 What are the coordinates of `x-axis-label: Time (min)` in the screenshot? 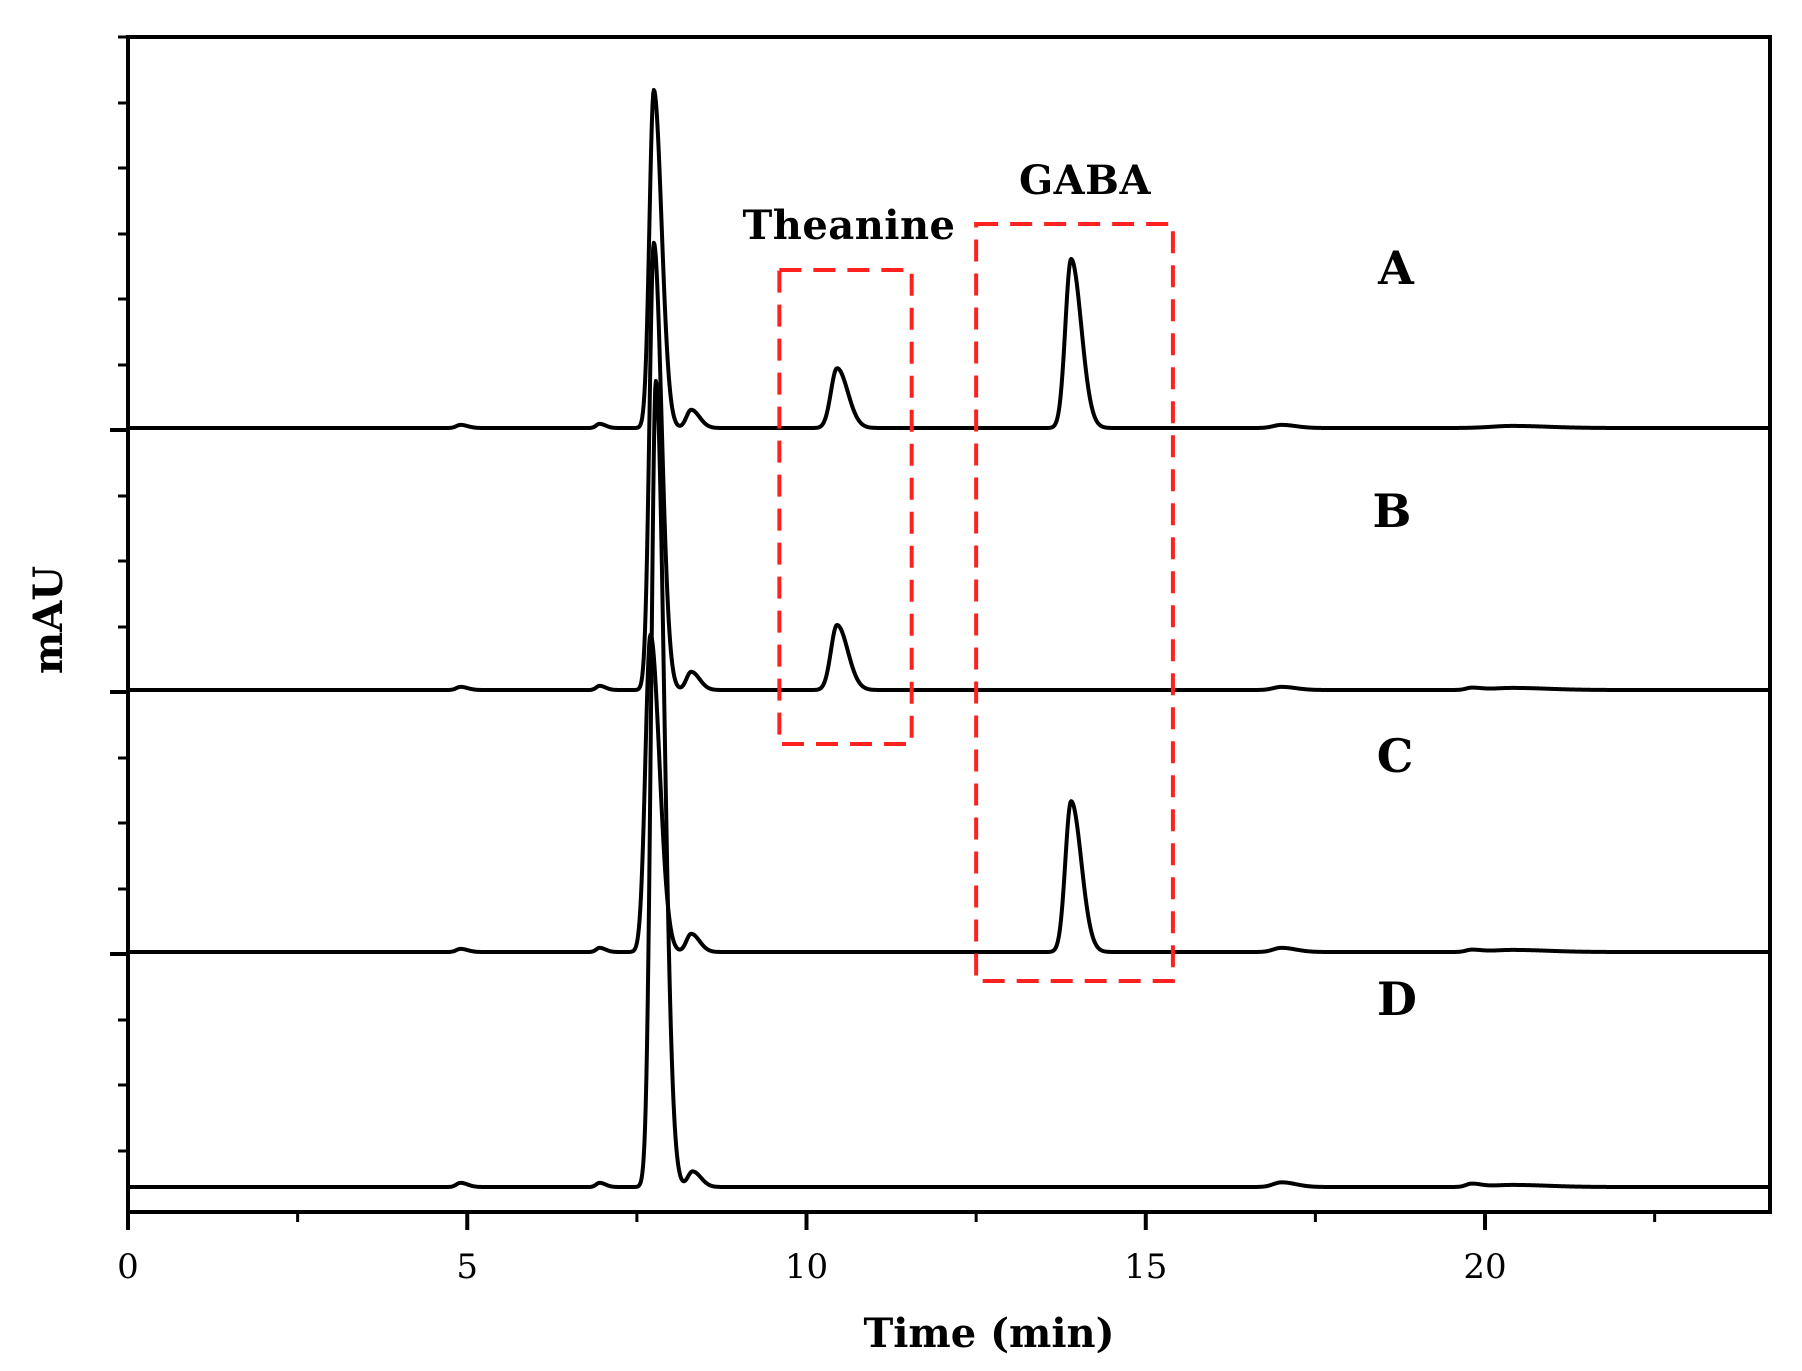 It's located at (988, 1333).